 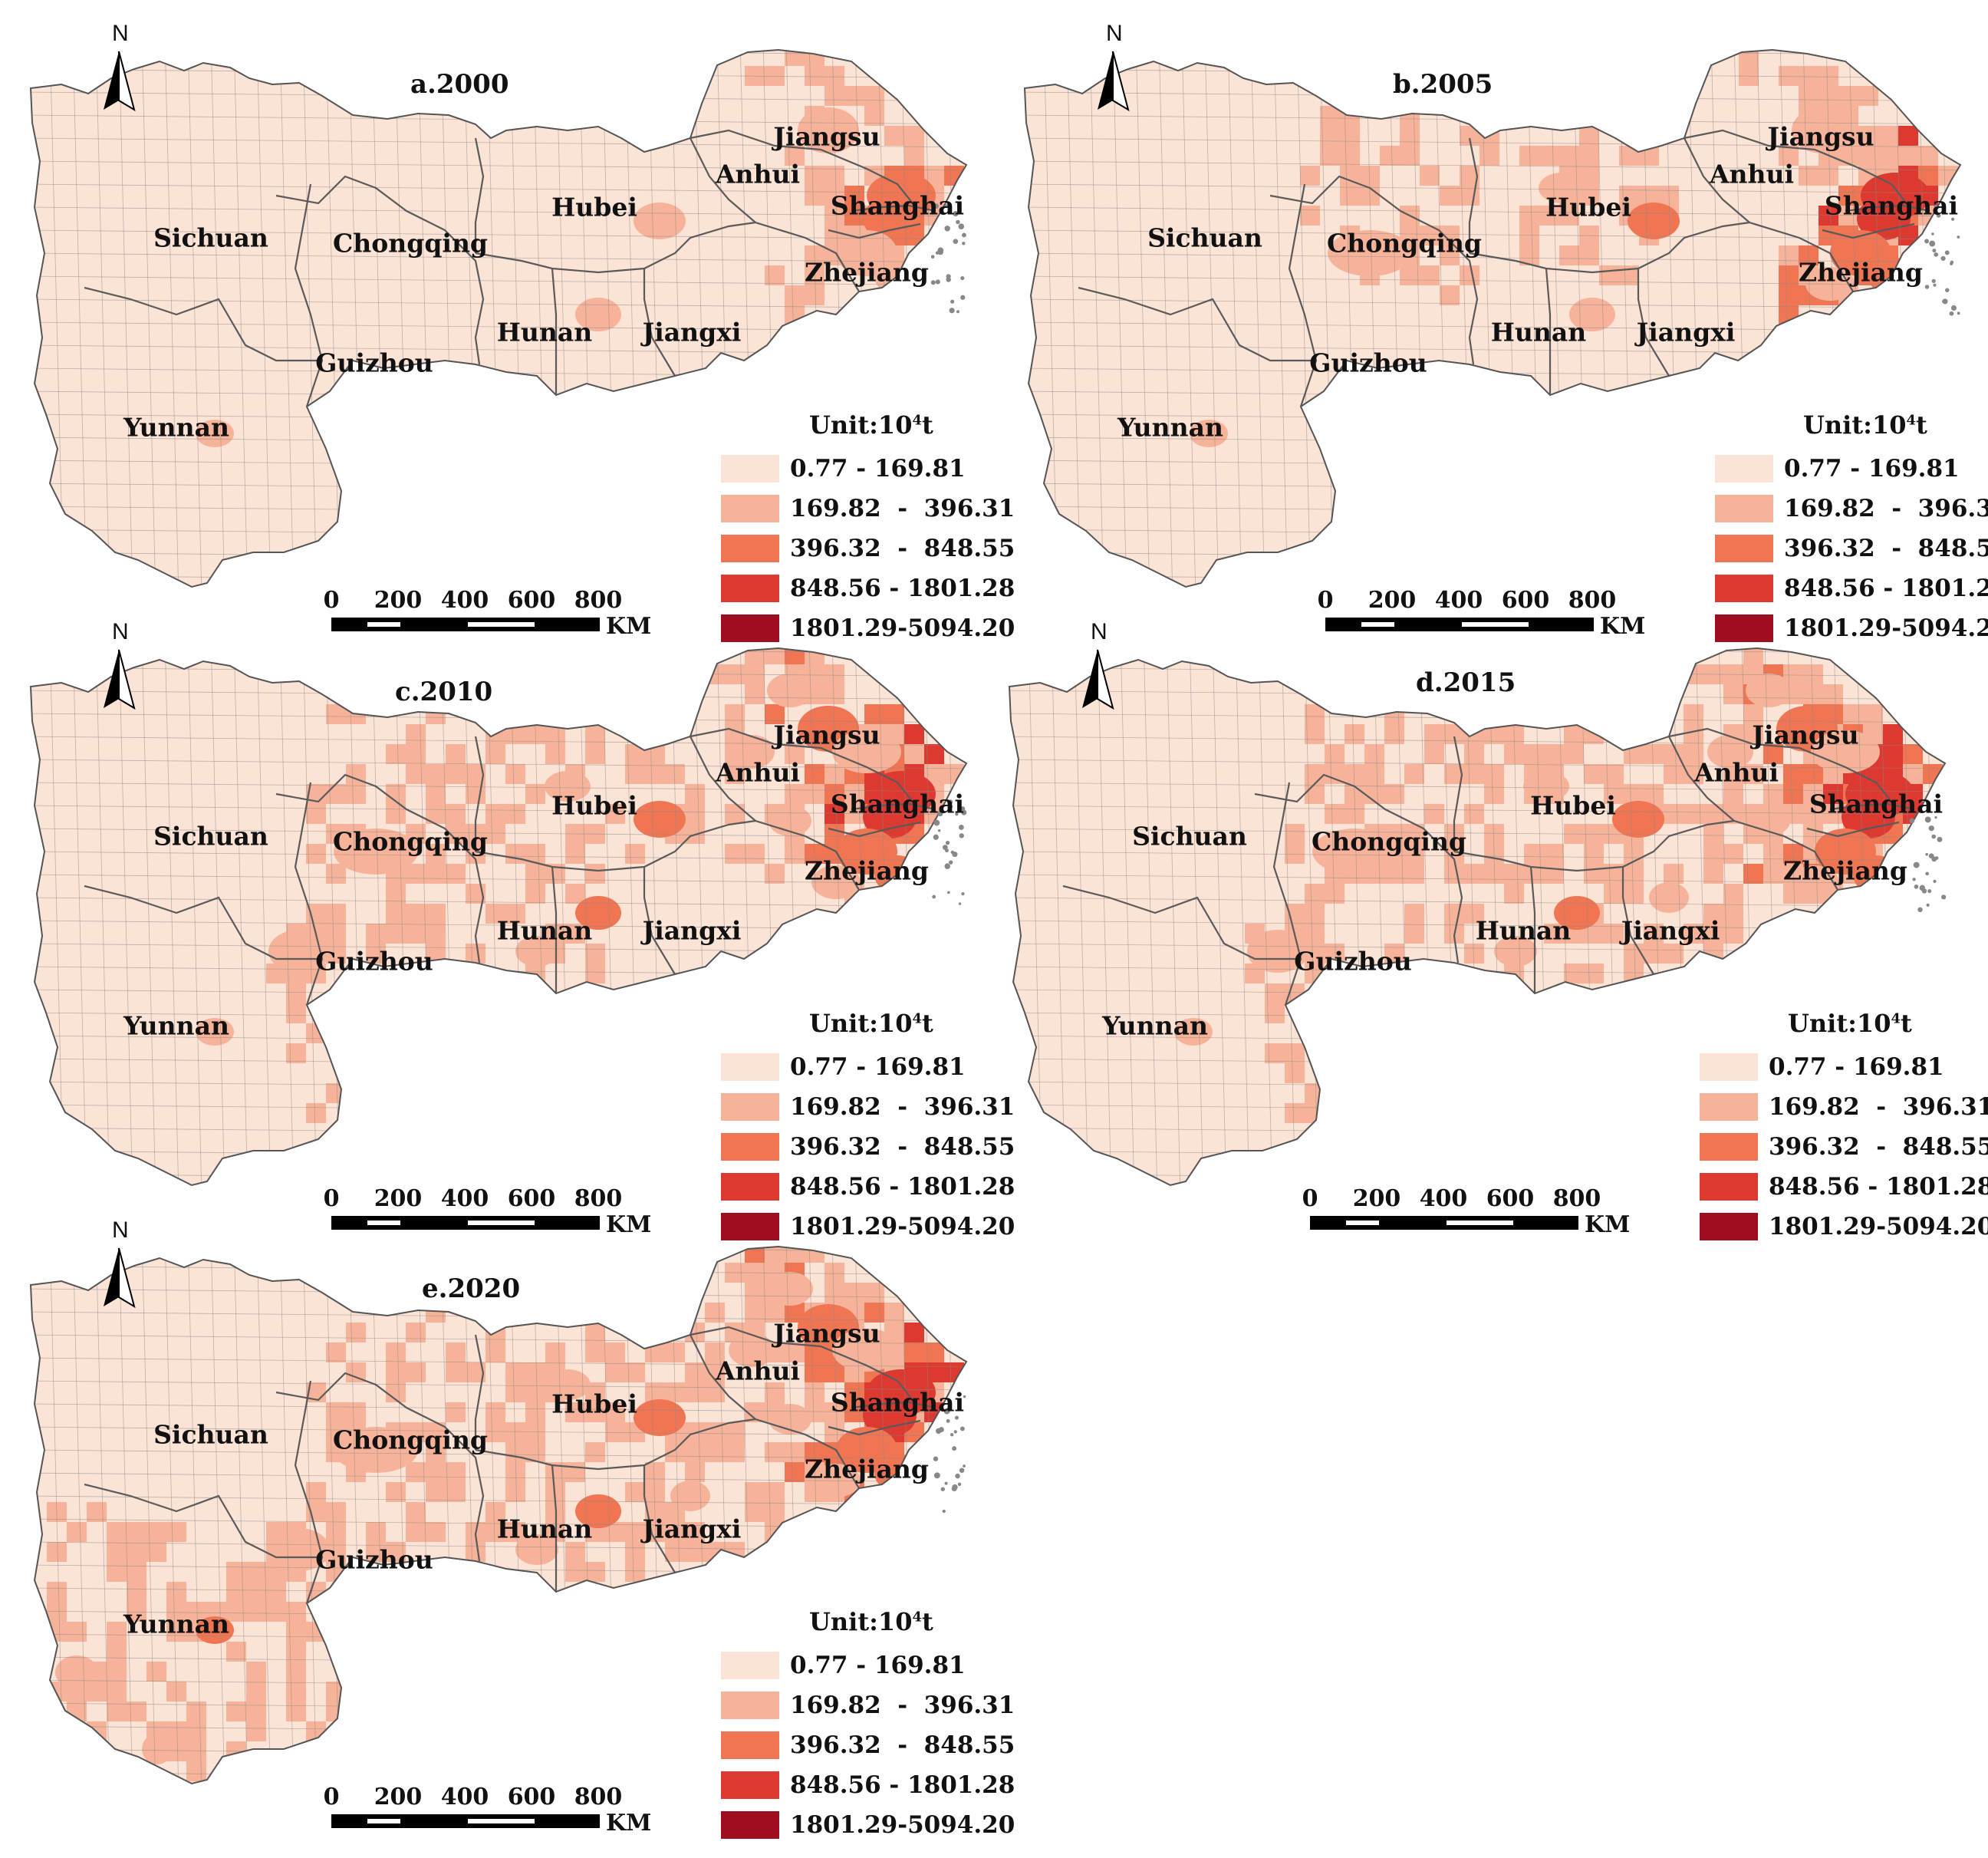 I want to click on legend-item: 1801.29-5094.20, so click(x=868, y=1825).